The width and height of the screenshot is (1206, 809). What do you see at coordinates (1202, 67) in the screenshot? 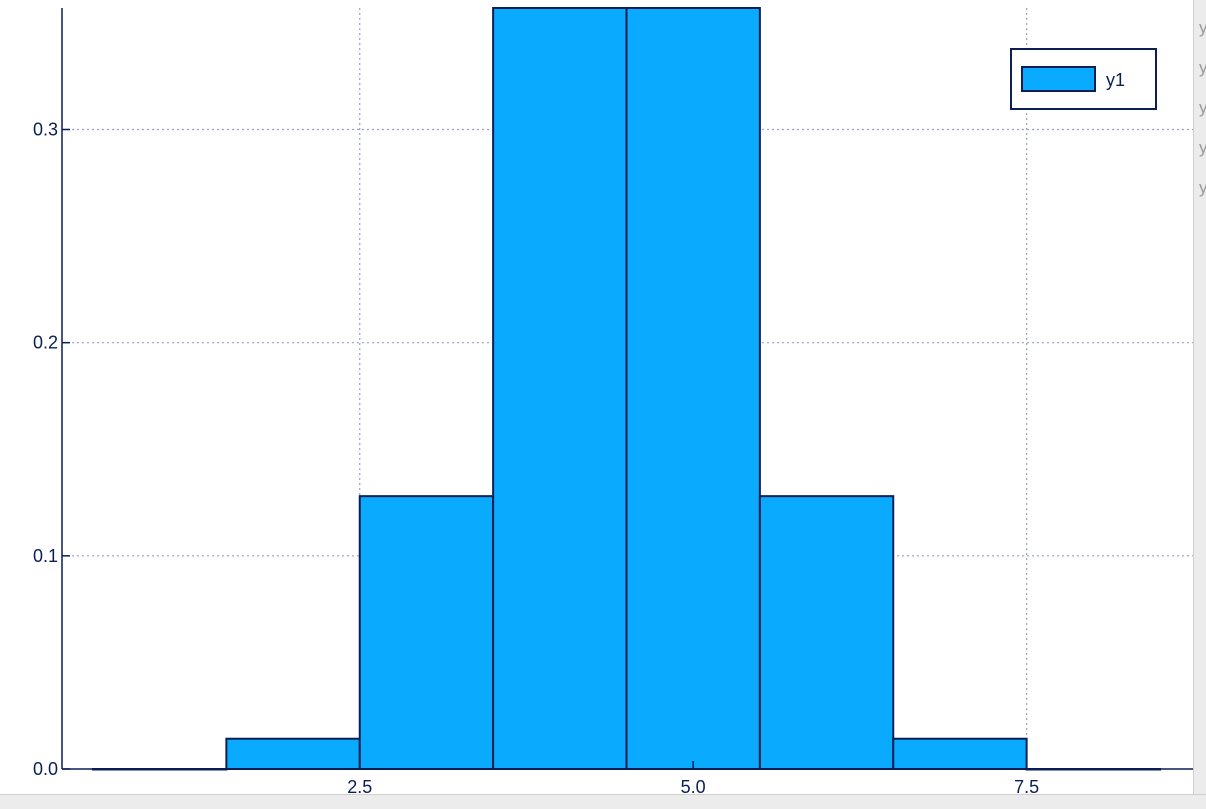
I see `clipped-text-2: y` at bounding box center [1202, 67].